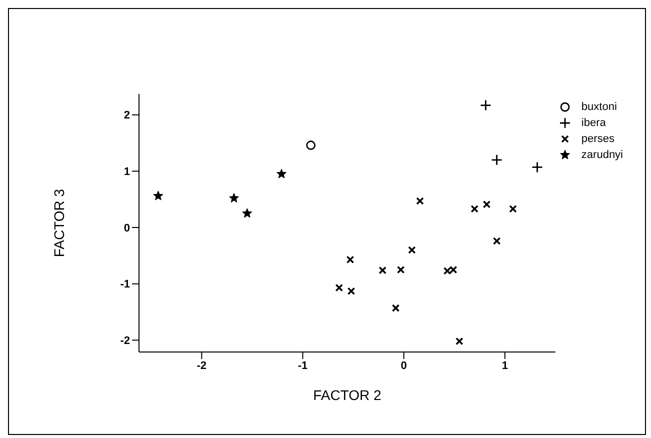  Describe the element at coordinates (347, 395) in the screenshot. I see `x-axis-title: FACTOR 2` at that location.